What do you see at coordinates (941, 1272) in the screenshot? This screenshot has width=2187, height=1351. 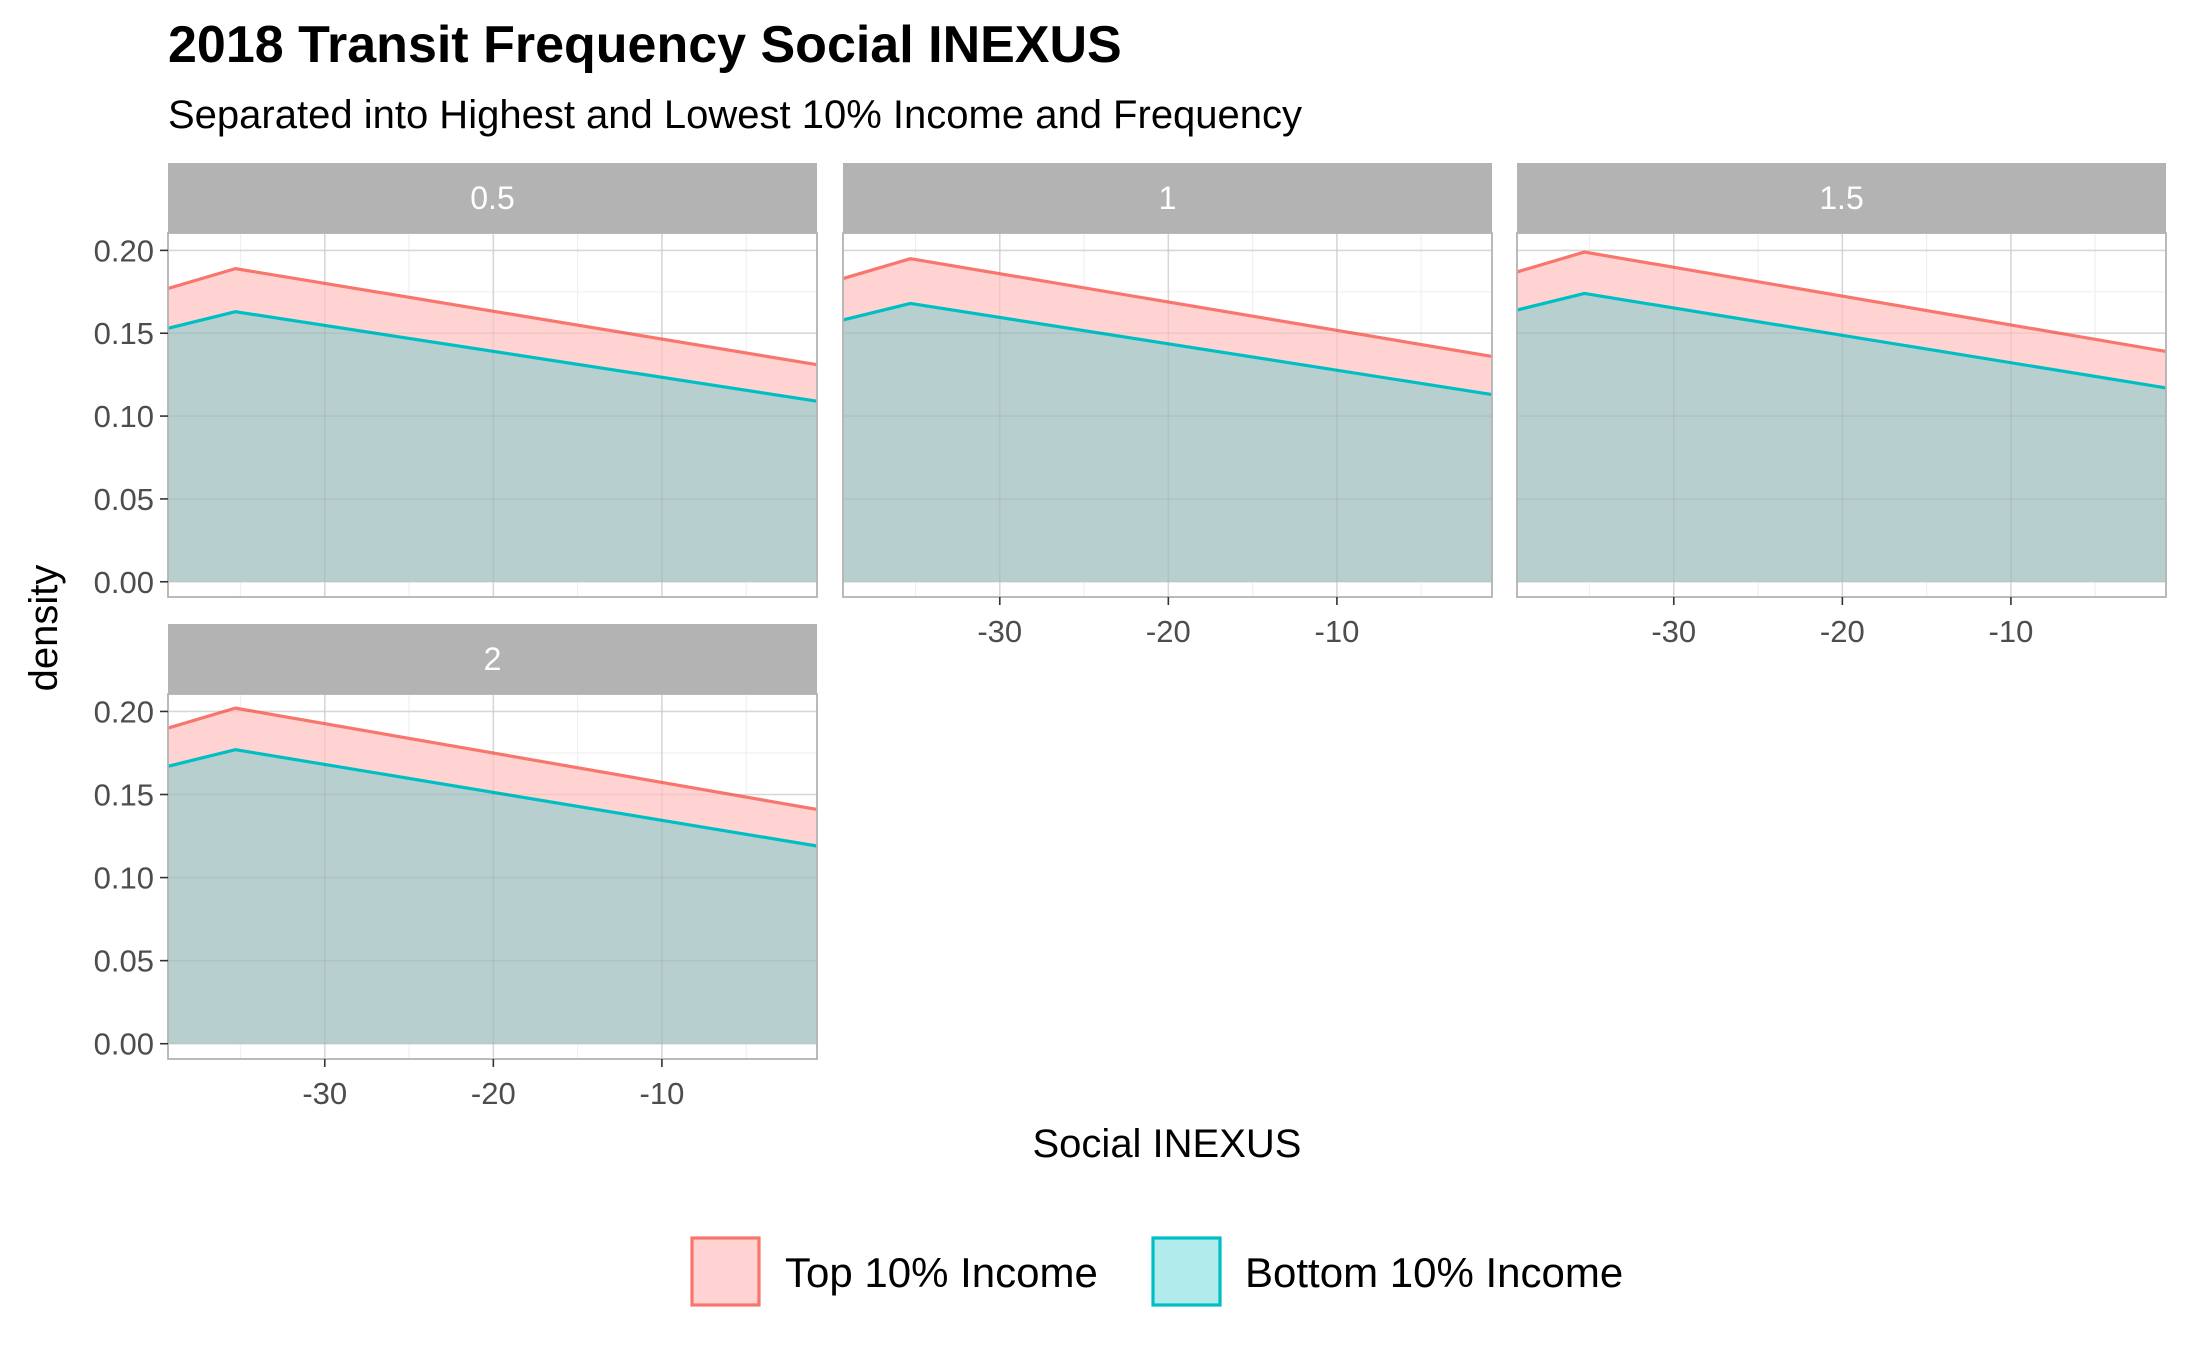 I see `legend-label: Top 10% Income` at bounding box center [941, 1272].